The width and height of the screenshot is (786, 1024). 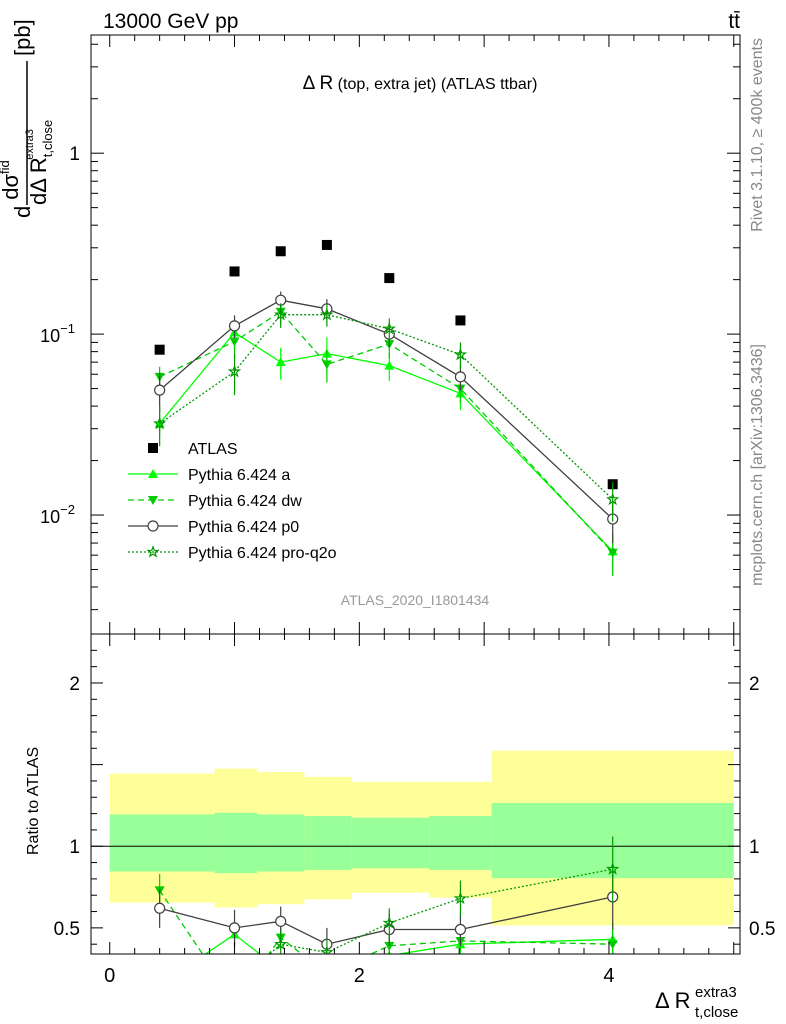 I want to click on ratio-uncertainty-bands, so click(x=415, y=838).